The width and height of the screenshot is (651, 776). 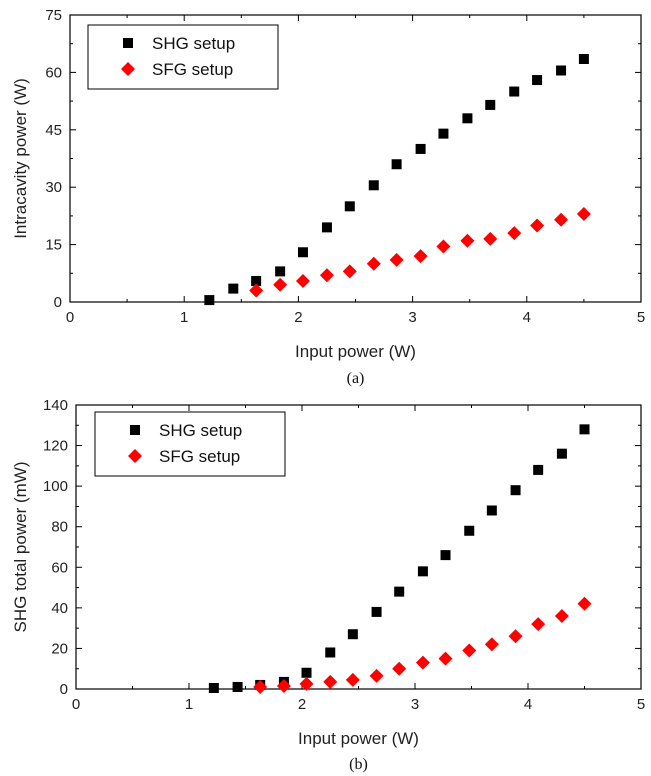 I want to click on y-tick-label: 80, so click(x=59, y=527).